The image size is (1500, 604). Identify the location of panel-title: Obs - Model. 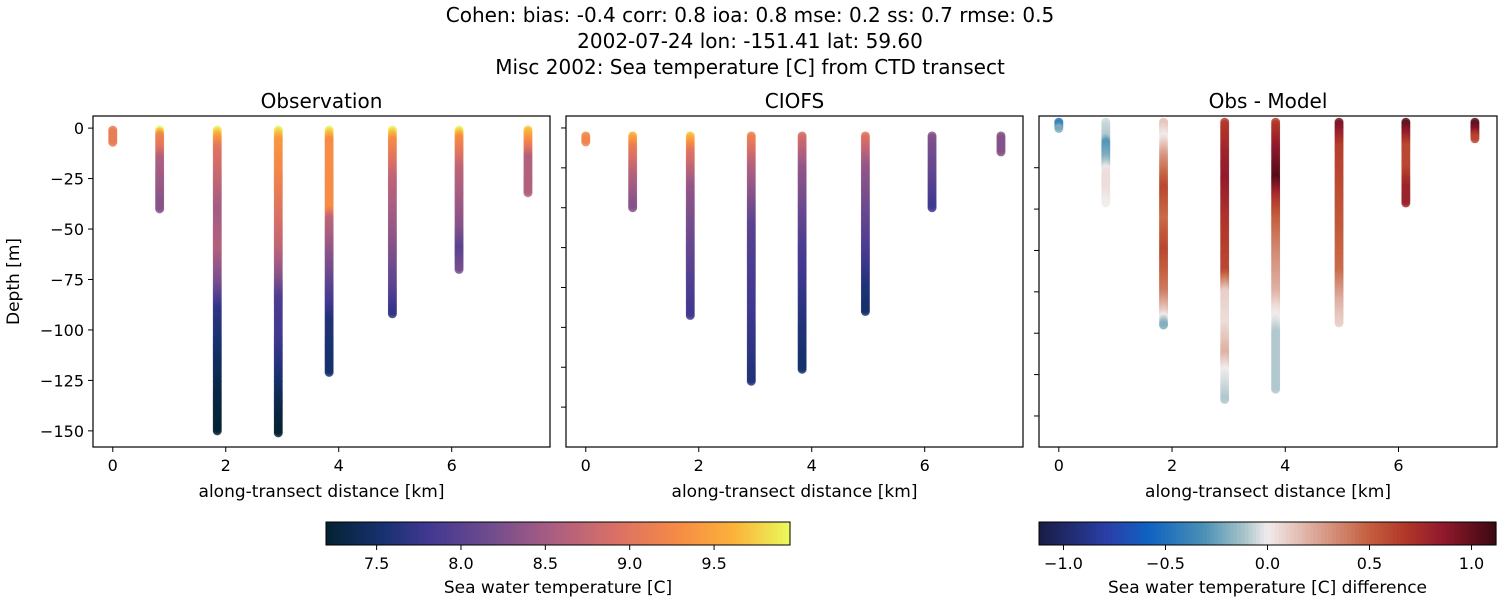
(1268, 101).